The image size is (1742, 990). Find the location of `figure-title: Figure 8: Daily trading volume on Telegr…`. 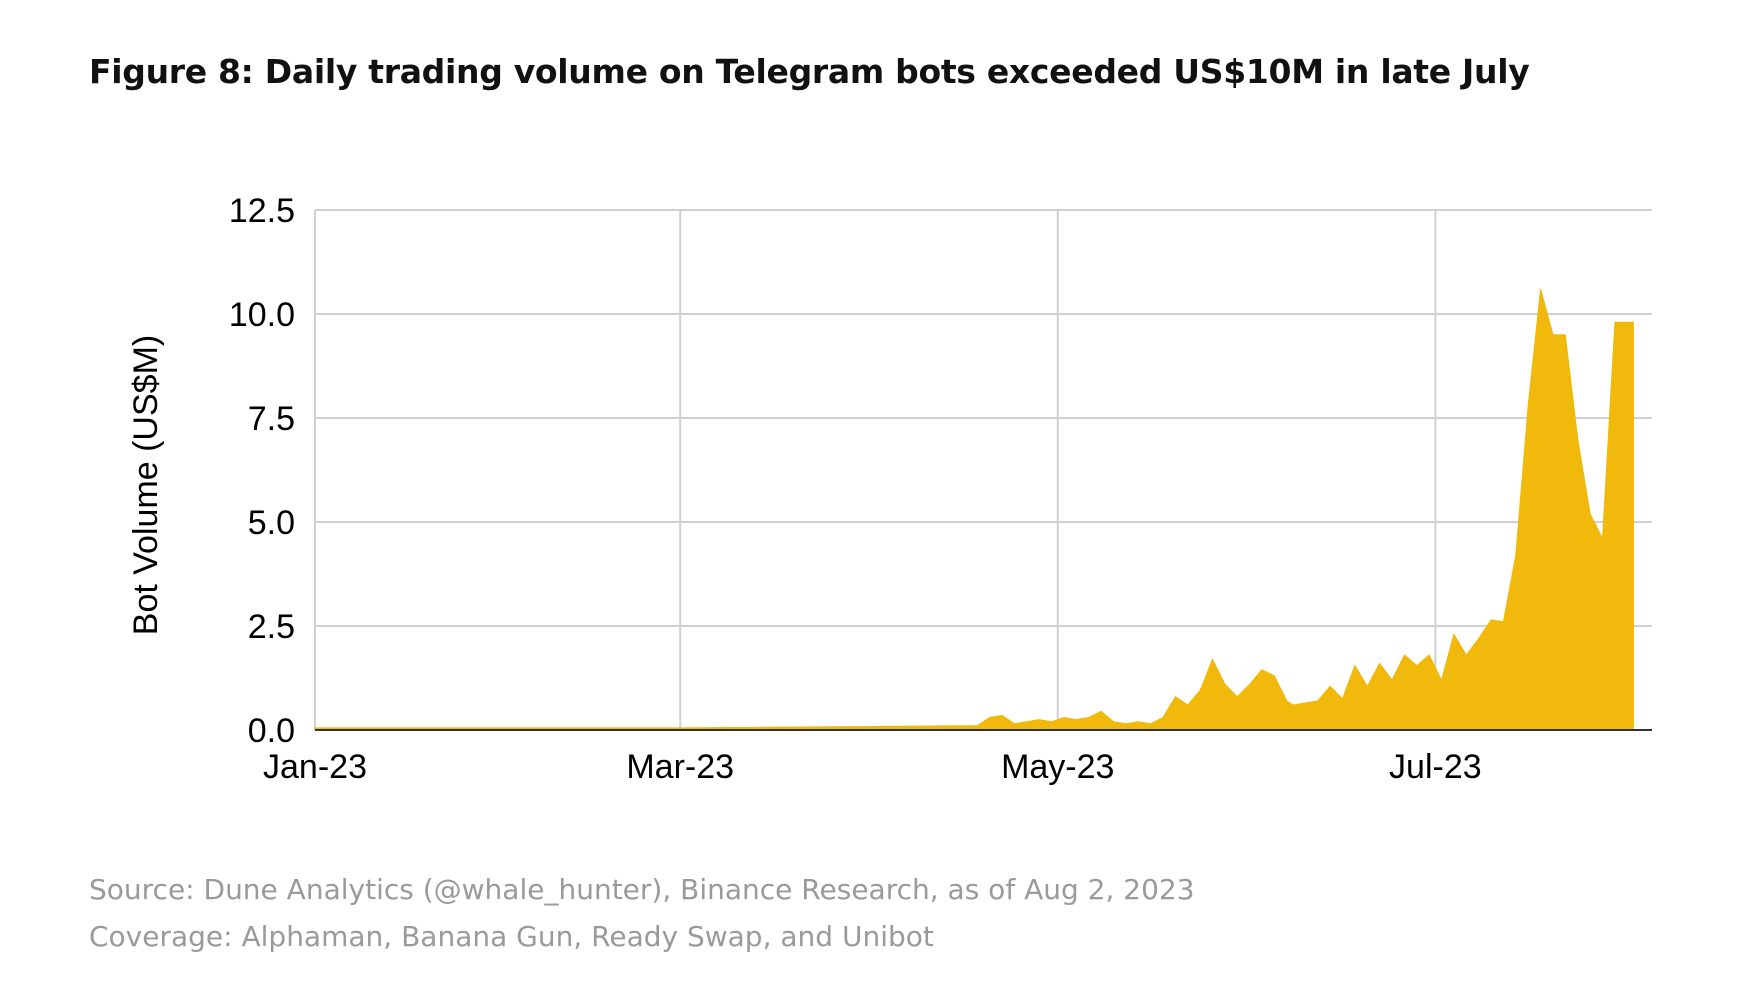

figure-title: Figure 8: Daily trading volume on Telegr… is located at coordinates (809, 71).